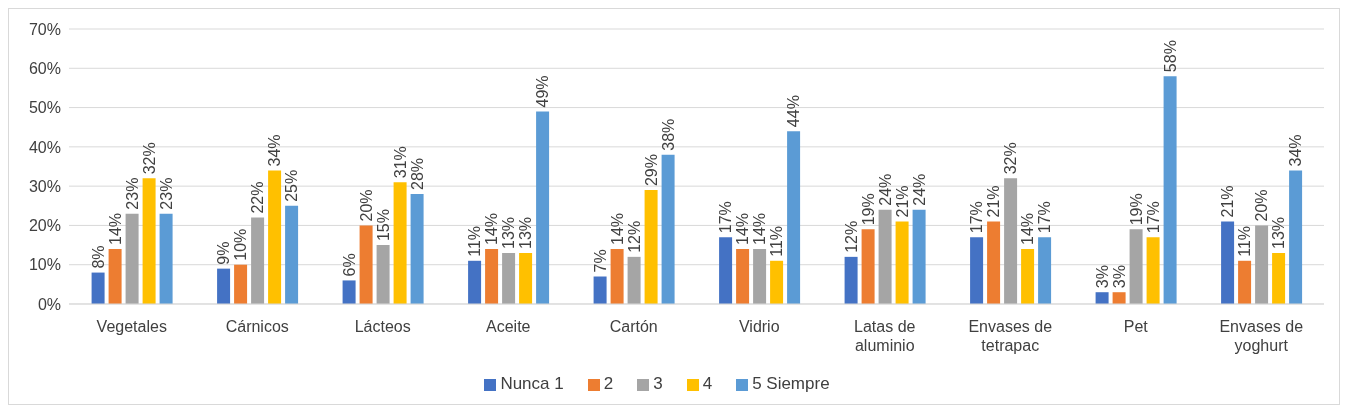 The width and height of the screenshot is (1347, 413). I want to click on x-tick-label: Lácteos, so click(382, 326).